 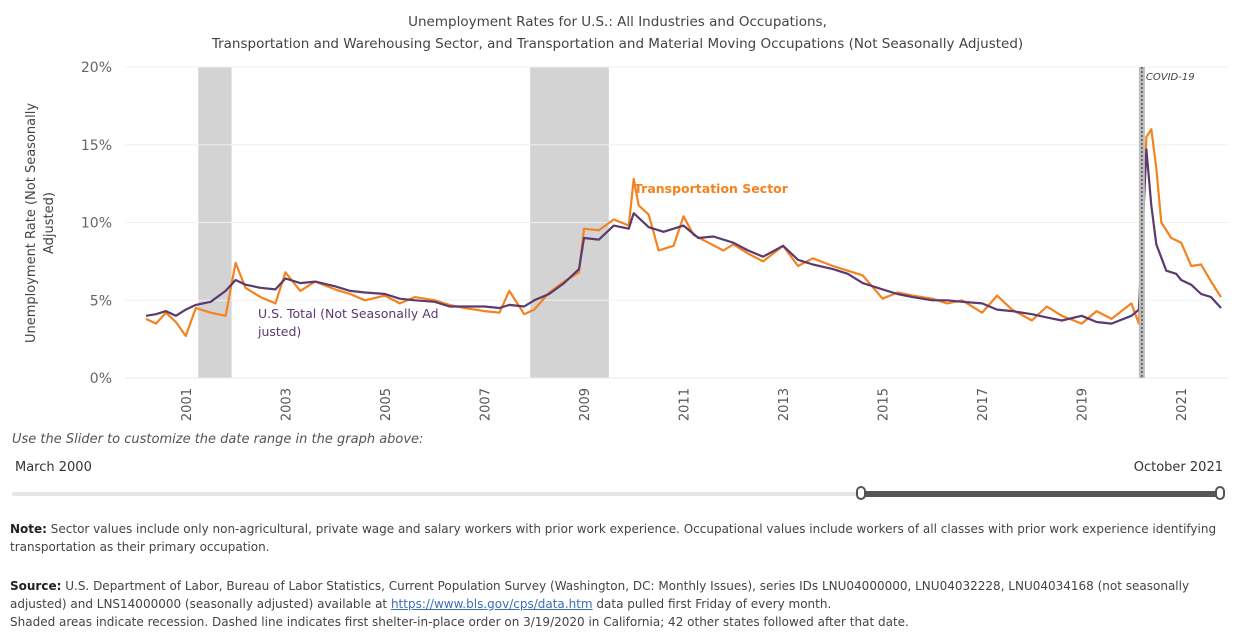 What do you see at coordinates (1141, 222) in the screenshot?
I see `covid-band` at bounding box center [1141, 222].